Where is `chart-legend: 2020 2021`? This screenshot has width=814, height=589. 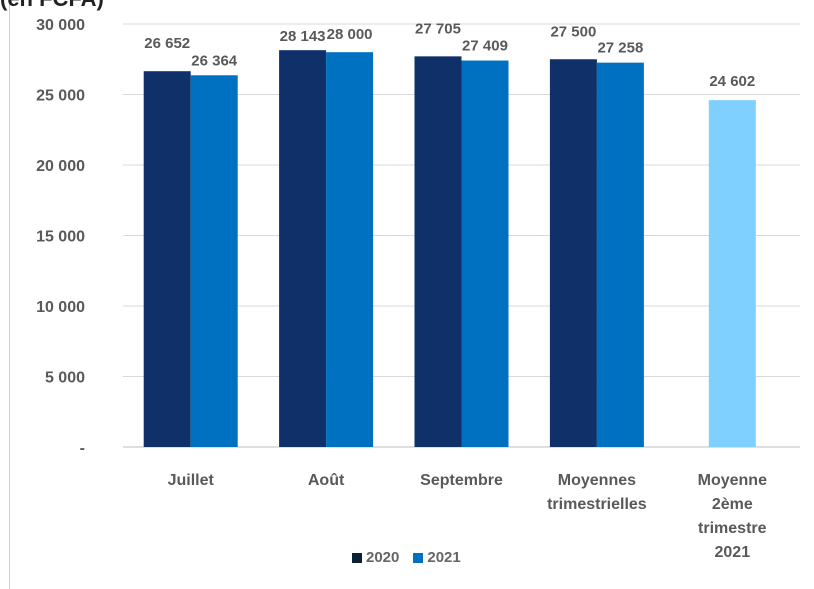 chart-legend: 2020 2021 is located at coordinates (406, 557).